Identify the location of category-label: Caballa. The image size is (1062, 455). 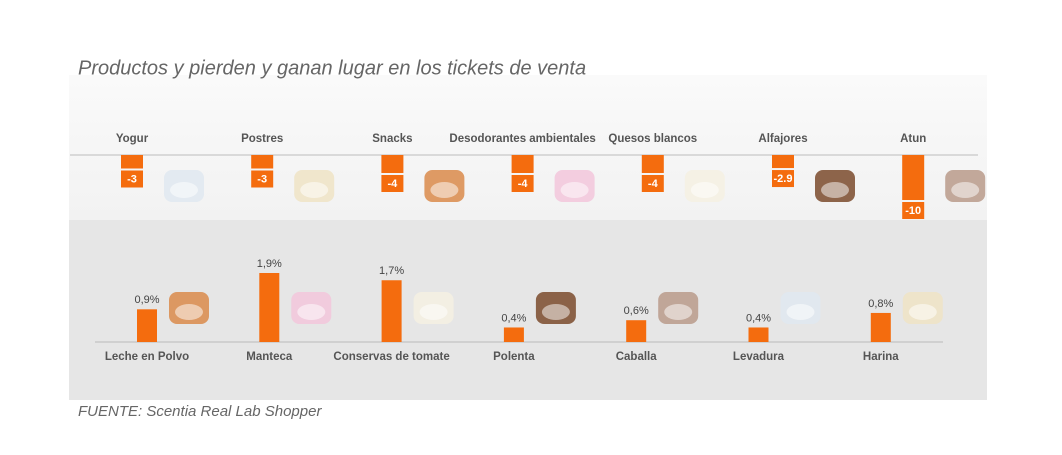
(637, 357).